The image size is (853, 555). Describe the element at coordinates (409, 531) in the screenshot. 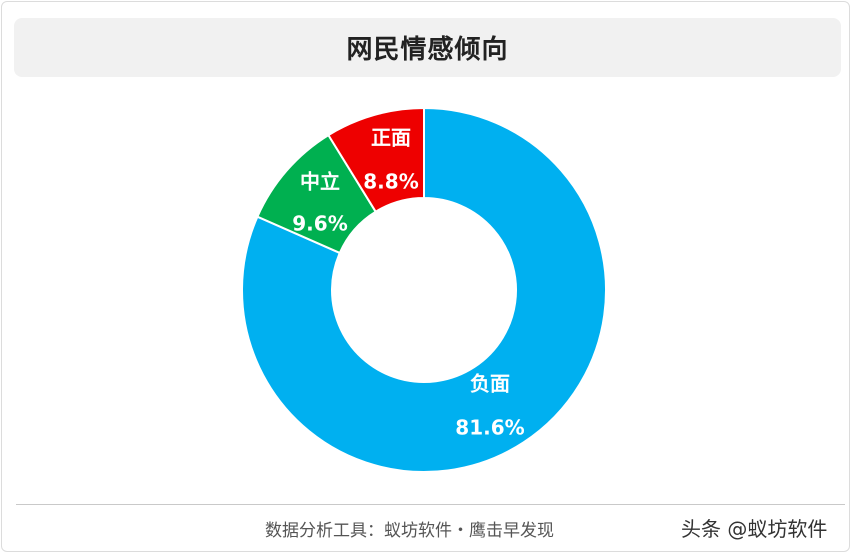

I see `footer-source-text: 数据分析工具：蚁坊软件・鹰击早发现` at that location.